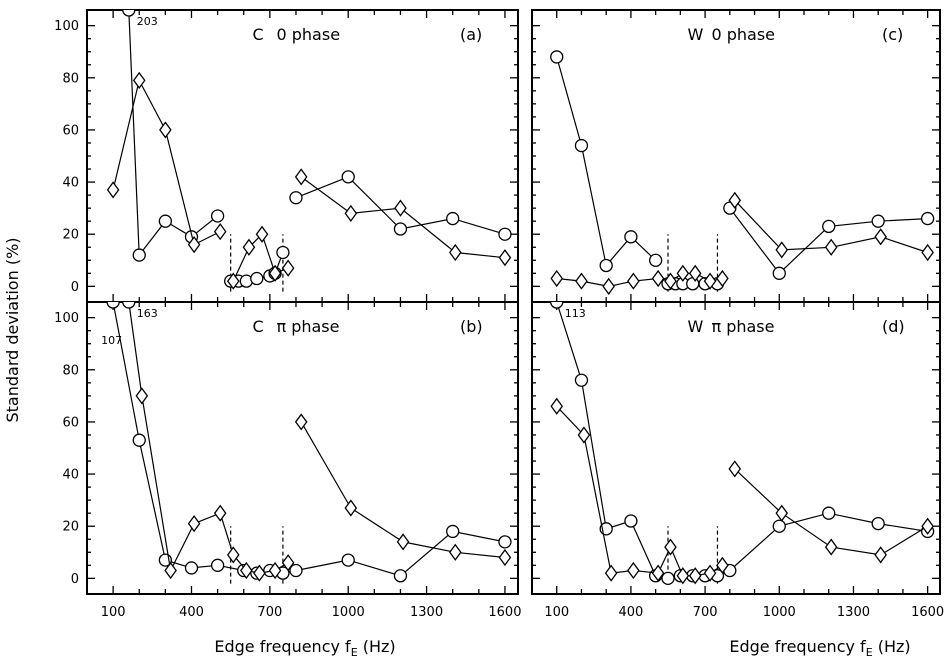  I want to click on y-tick-label: 60, so click(70, 422).